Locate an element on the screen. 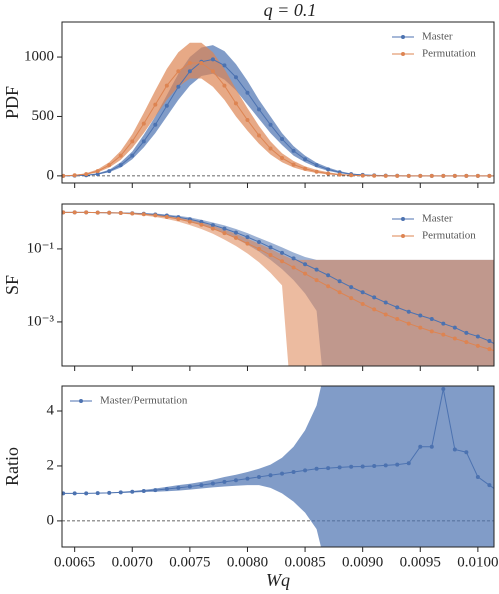 The height and width of the screenshot is (594, 499). legend-label: Master/Permutation is located at coordinates (144, 401).